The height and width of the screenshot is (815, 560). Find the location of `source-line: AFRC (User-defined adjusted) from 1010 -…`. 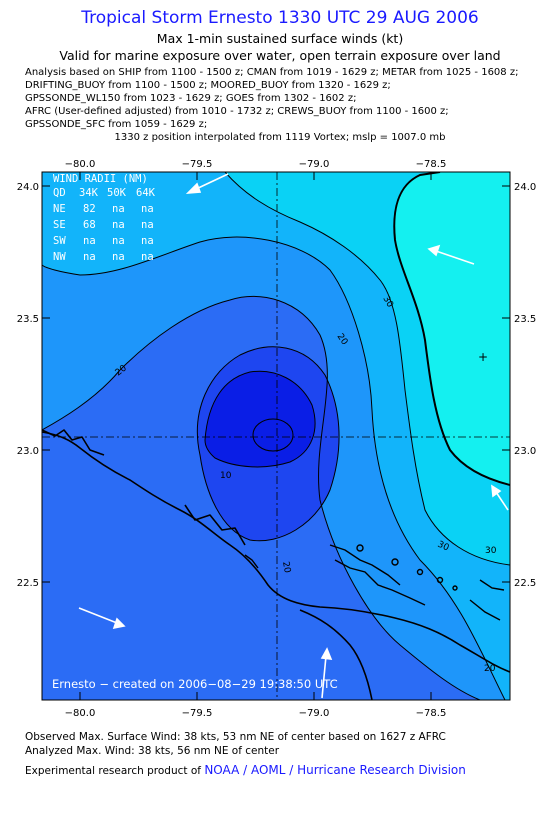

source-line: AFRC (User-defined adjusted) from 1010 -… is located at coordinates (237, 111).